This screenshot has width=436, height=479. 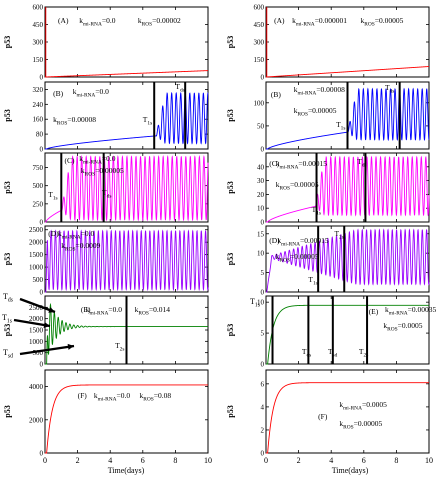 I want to click on threshold-label: Tsd, so click(x=333, y=353).